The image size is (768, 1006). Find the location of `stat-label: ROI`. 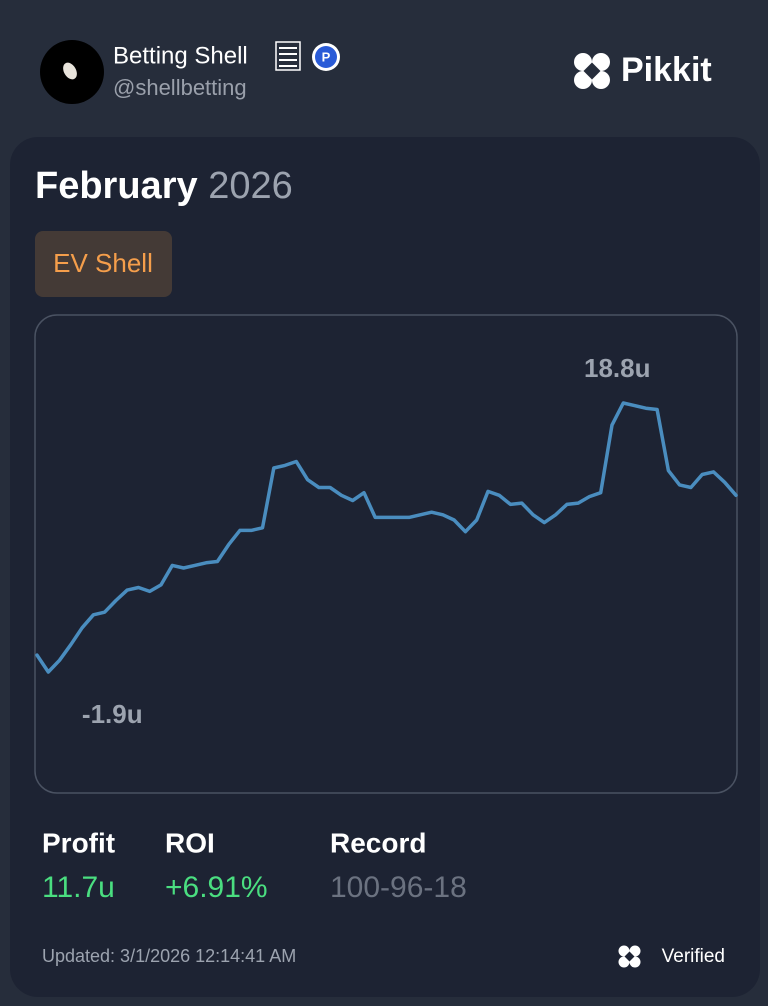

stat-label: ROI is located at coordinates (190, 842).